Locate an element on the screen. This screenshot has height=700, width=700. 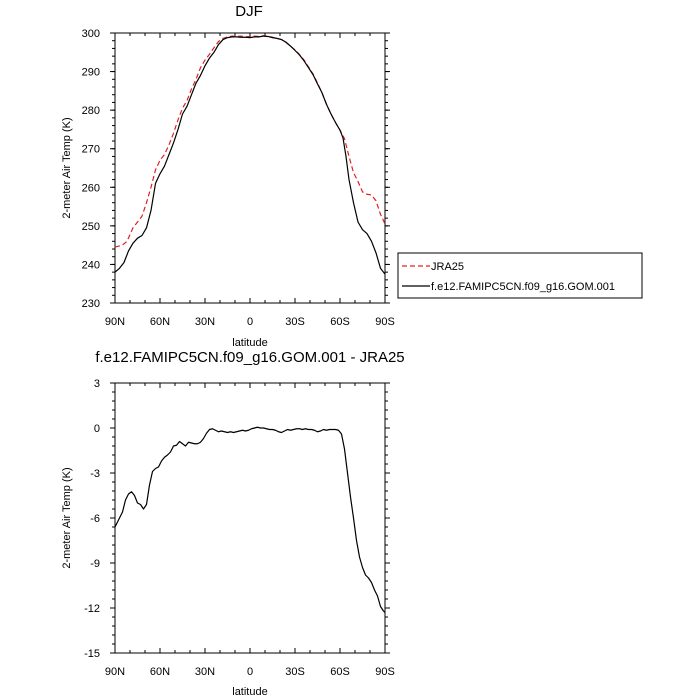
bottom-series-lines is located at coordinates (250, 519).